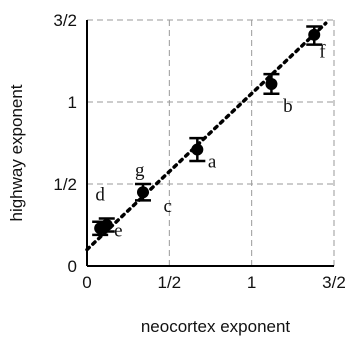 This screenshot has height=341, width=356. I want to click on x-tick-label: 1/2, so click(170, 282).